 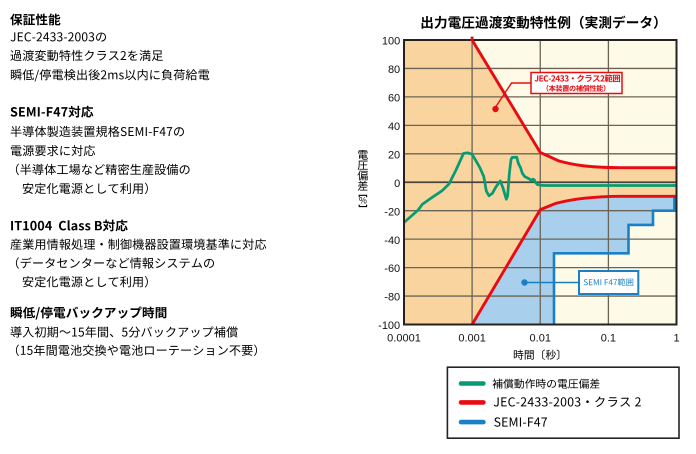 I want to click on svg-text: -100, so click(x=389, y=326).